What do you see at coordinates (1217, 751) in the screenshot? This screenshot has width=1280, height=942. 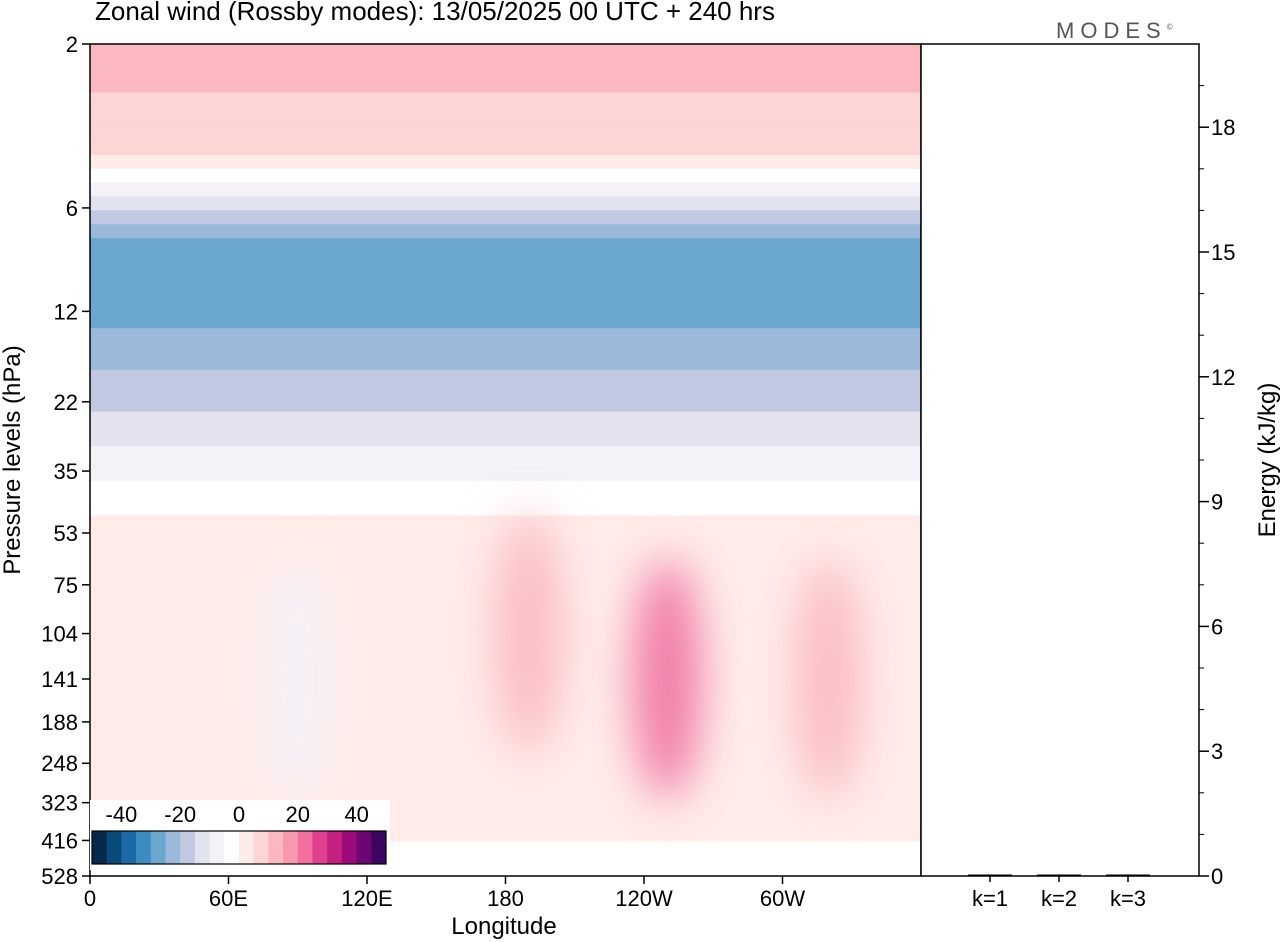 I see `energy-tick-label: 3` at bounding box center [1217, 751].